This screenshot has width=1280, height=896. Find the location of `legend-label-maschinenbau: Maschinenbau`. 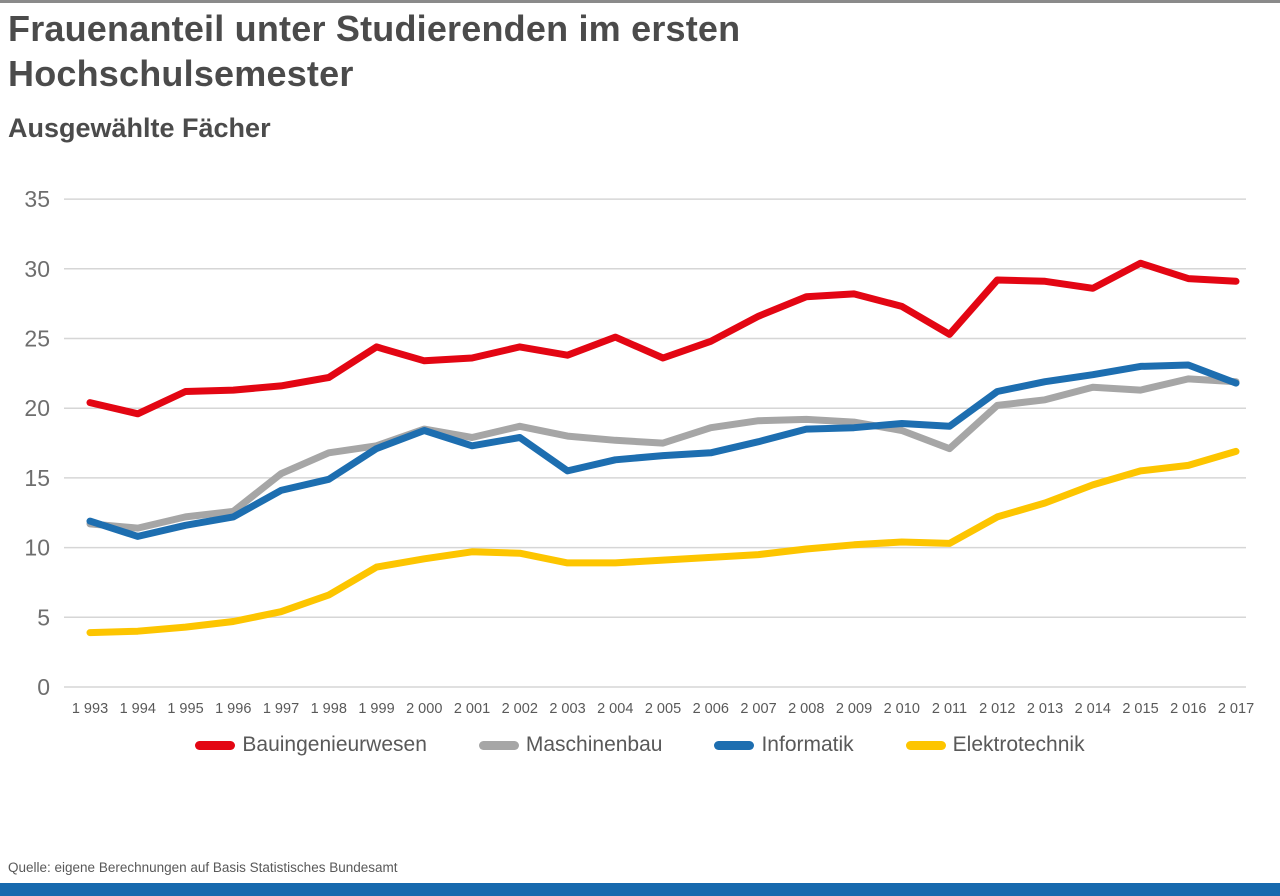

legend-label-maschinenbau: Maschinenbau is located at coordinates (594, 744).